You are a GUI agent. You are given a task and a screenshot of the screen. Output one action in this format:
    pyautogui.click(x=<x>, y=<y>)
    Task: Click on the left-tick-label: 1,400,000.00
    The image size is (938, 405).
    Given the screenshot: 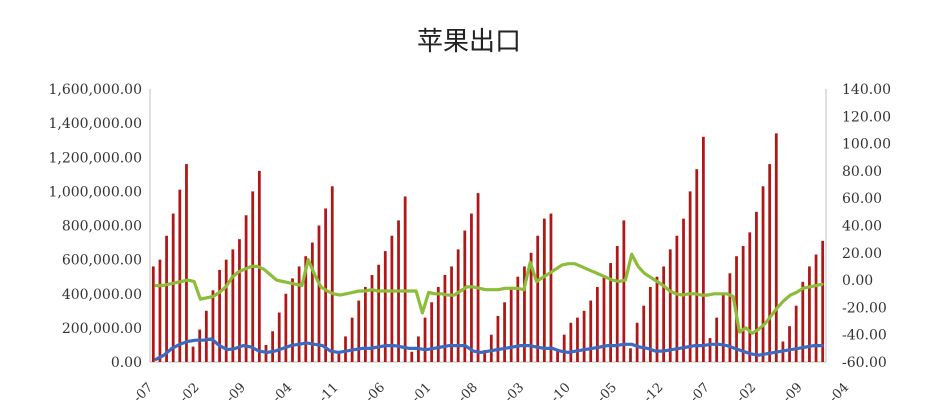 What is the action you would take?
    pyautogui.click(x=95, y=124)
    